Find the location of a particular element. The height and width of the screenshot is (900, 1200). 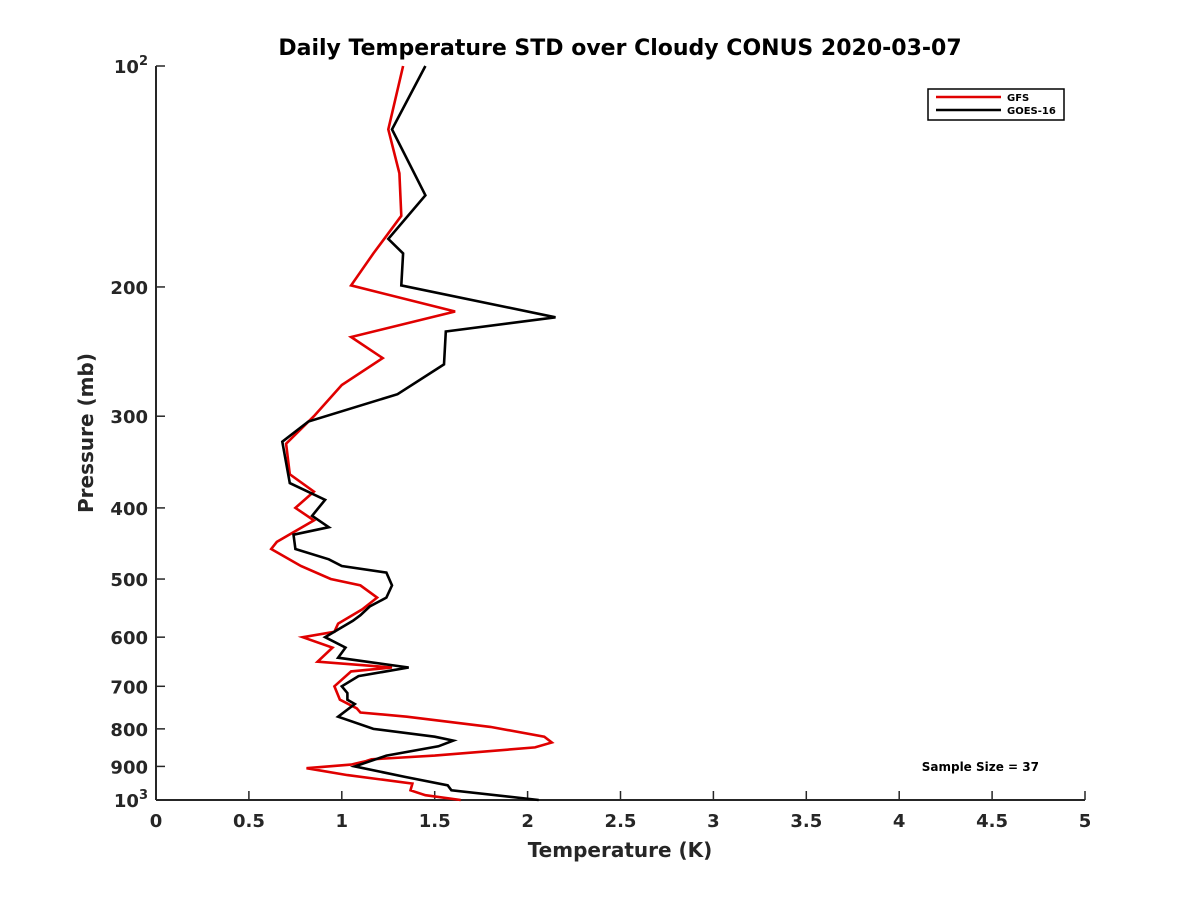

legend-box is located at coordinates (996, 104).